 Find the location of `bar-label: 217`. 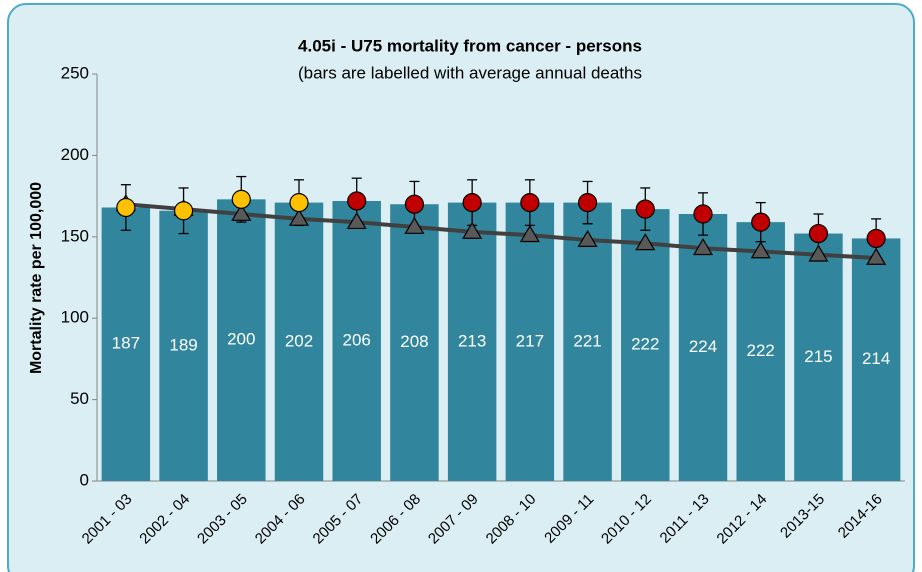

bar-label: 217 is located at coordinates (530, 340).